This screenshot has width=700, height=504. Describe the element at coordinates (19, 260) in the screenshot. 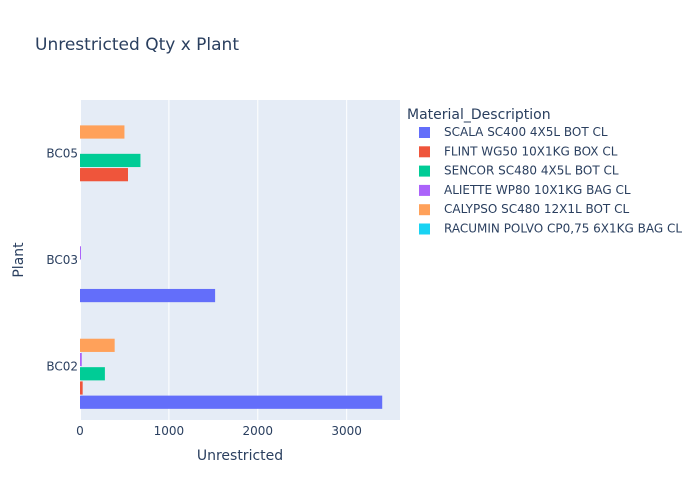

I see `y-axis-title: Plant` at that location.